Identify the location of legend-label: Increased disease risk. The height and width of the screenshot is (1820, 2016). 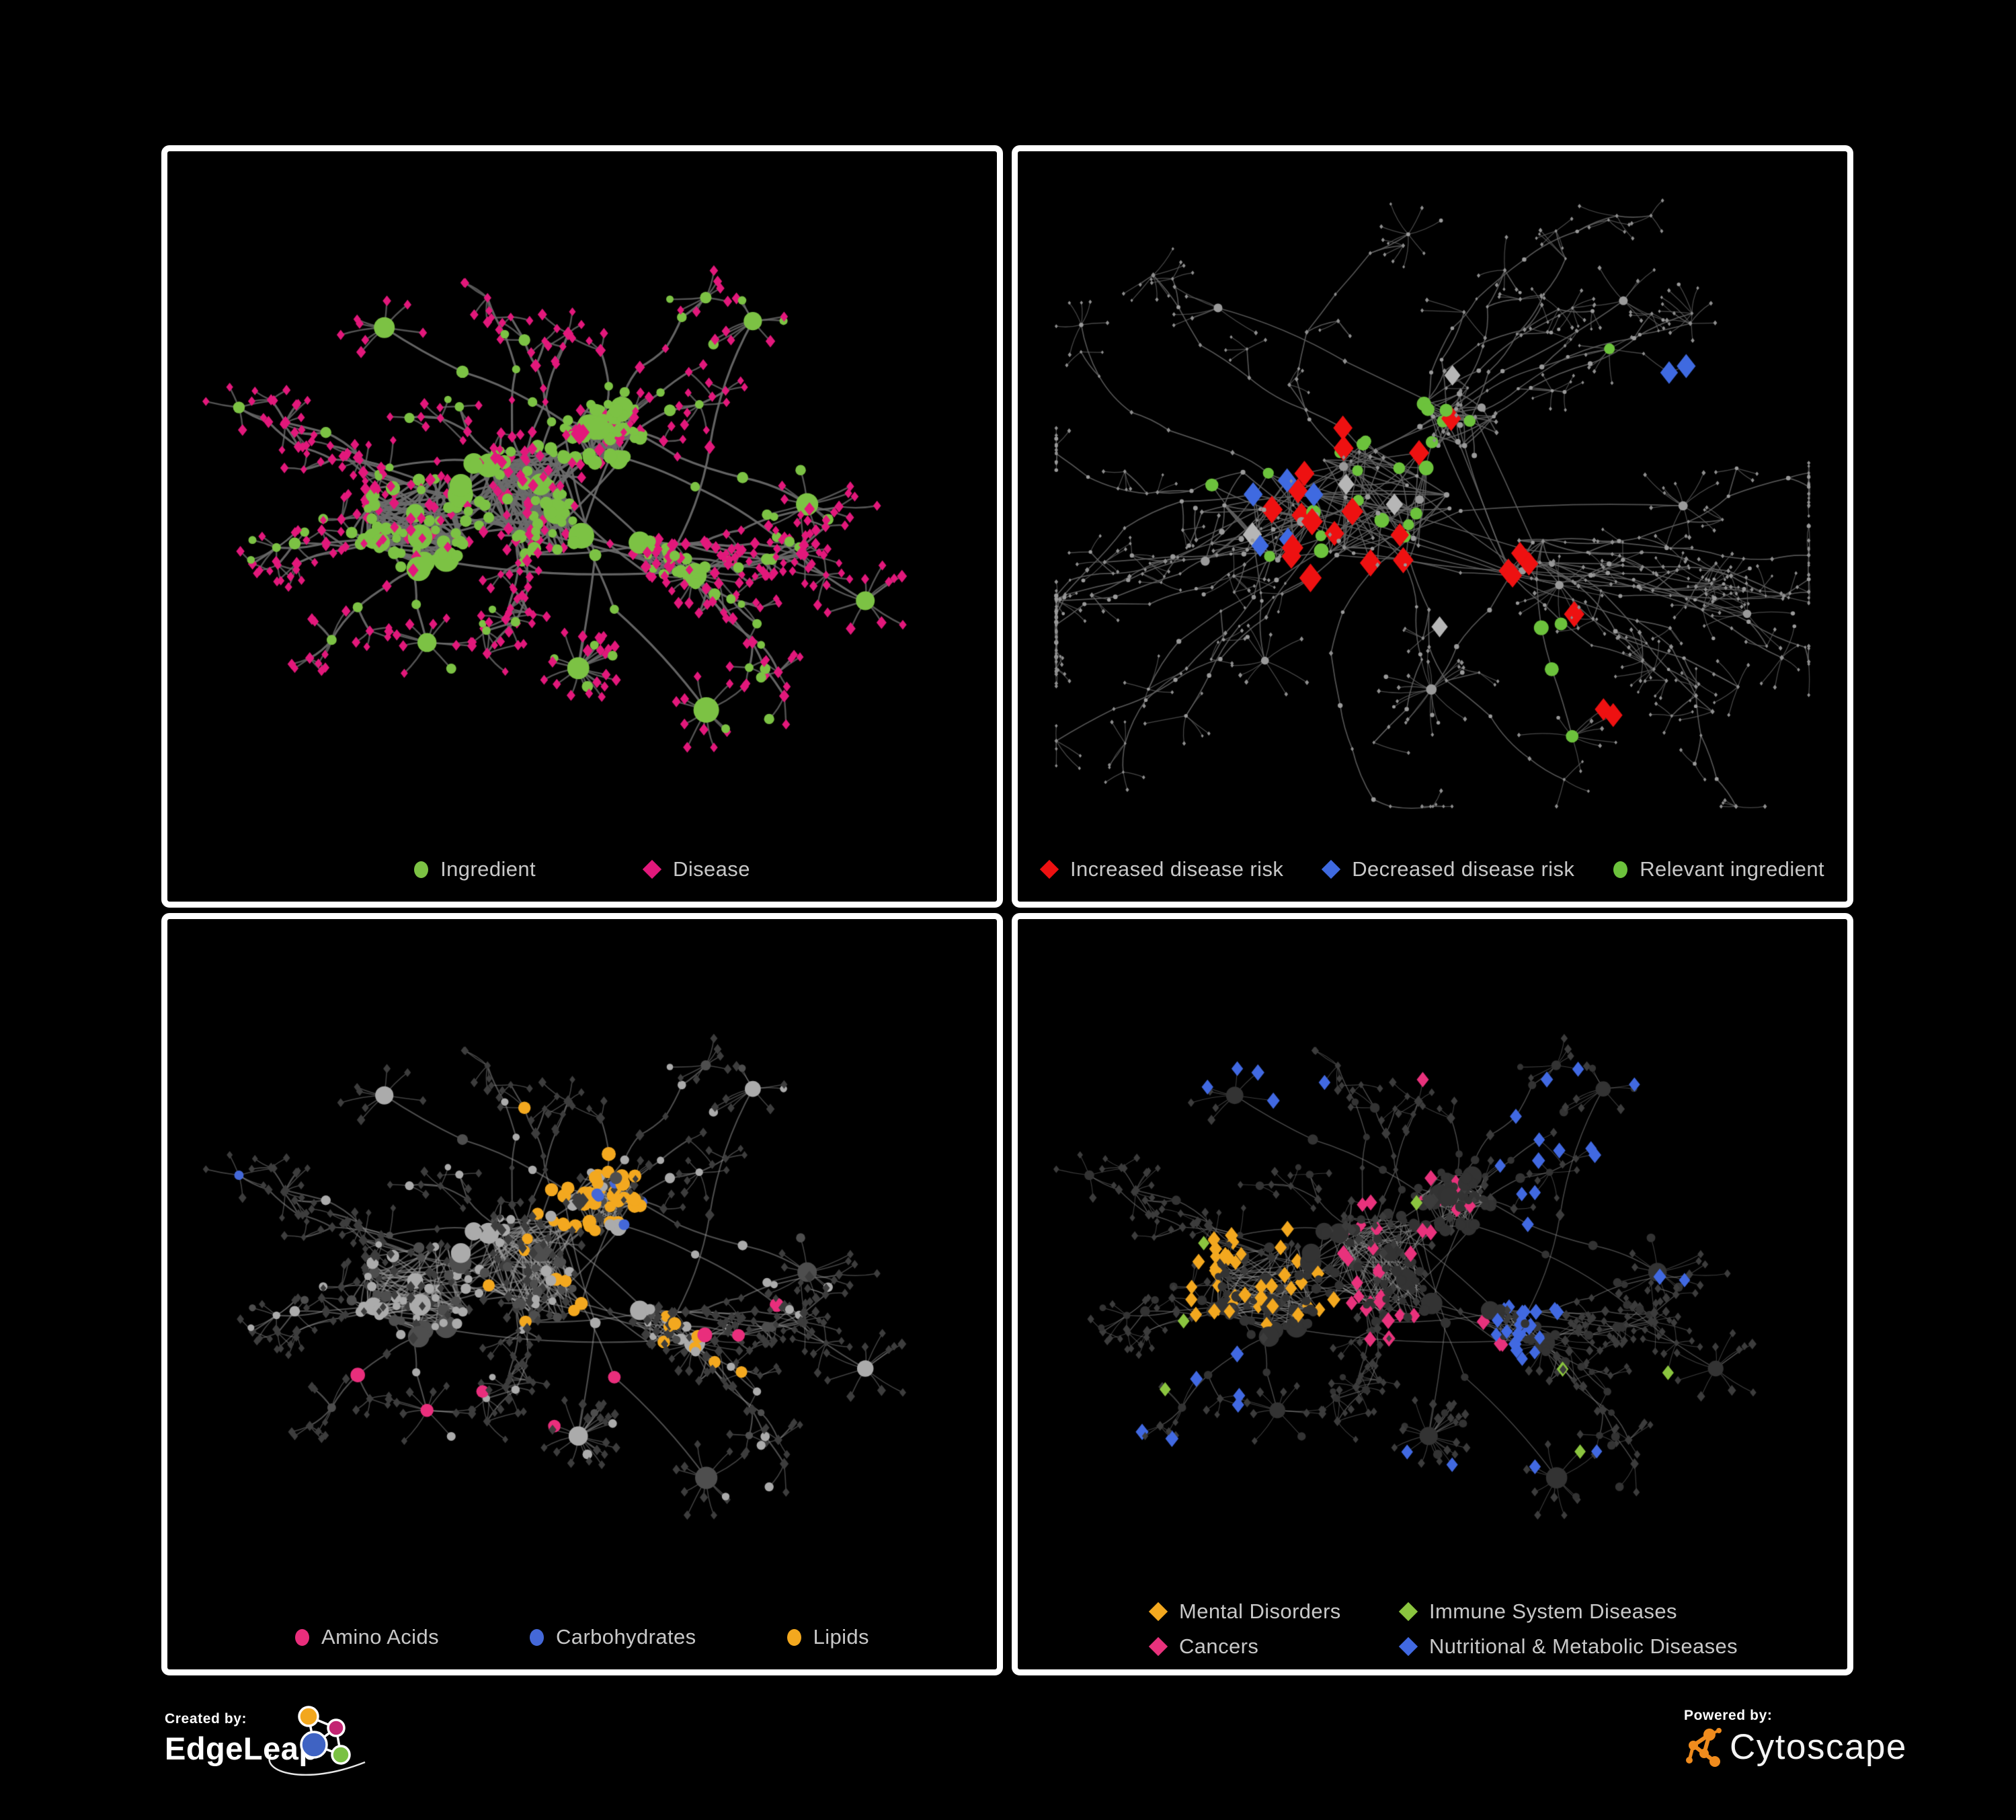
(1177, 869).